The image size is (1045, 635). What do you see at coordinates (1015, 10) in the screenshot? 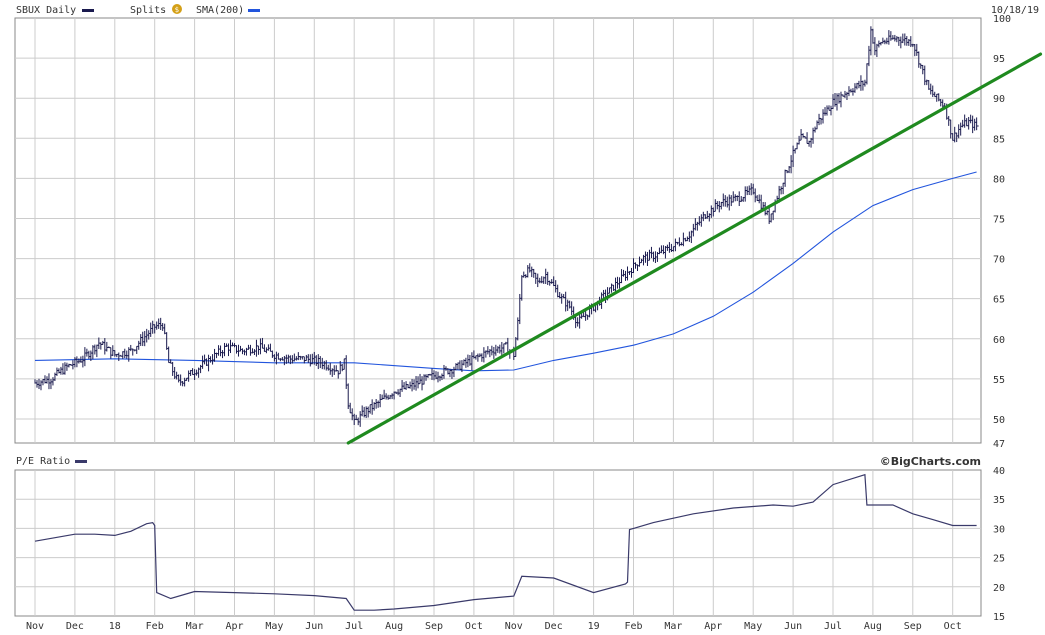
I see `chart-date: 10/18/19` at bounding box center [1015, 10].